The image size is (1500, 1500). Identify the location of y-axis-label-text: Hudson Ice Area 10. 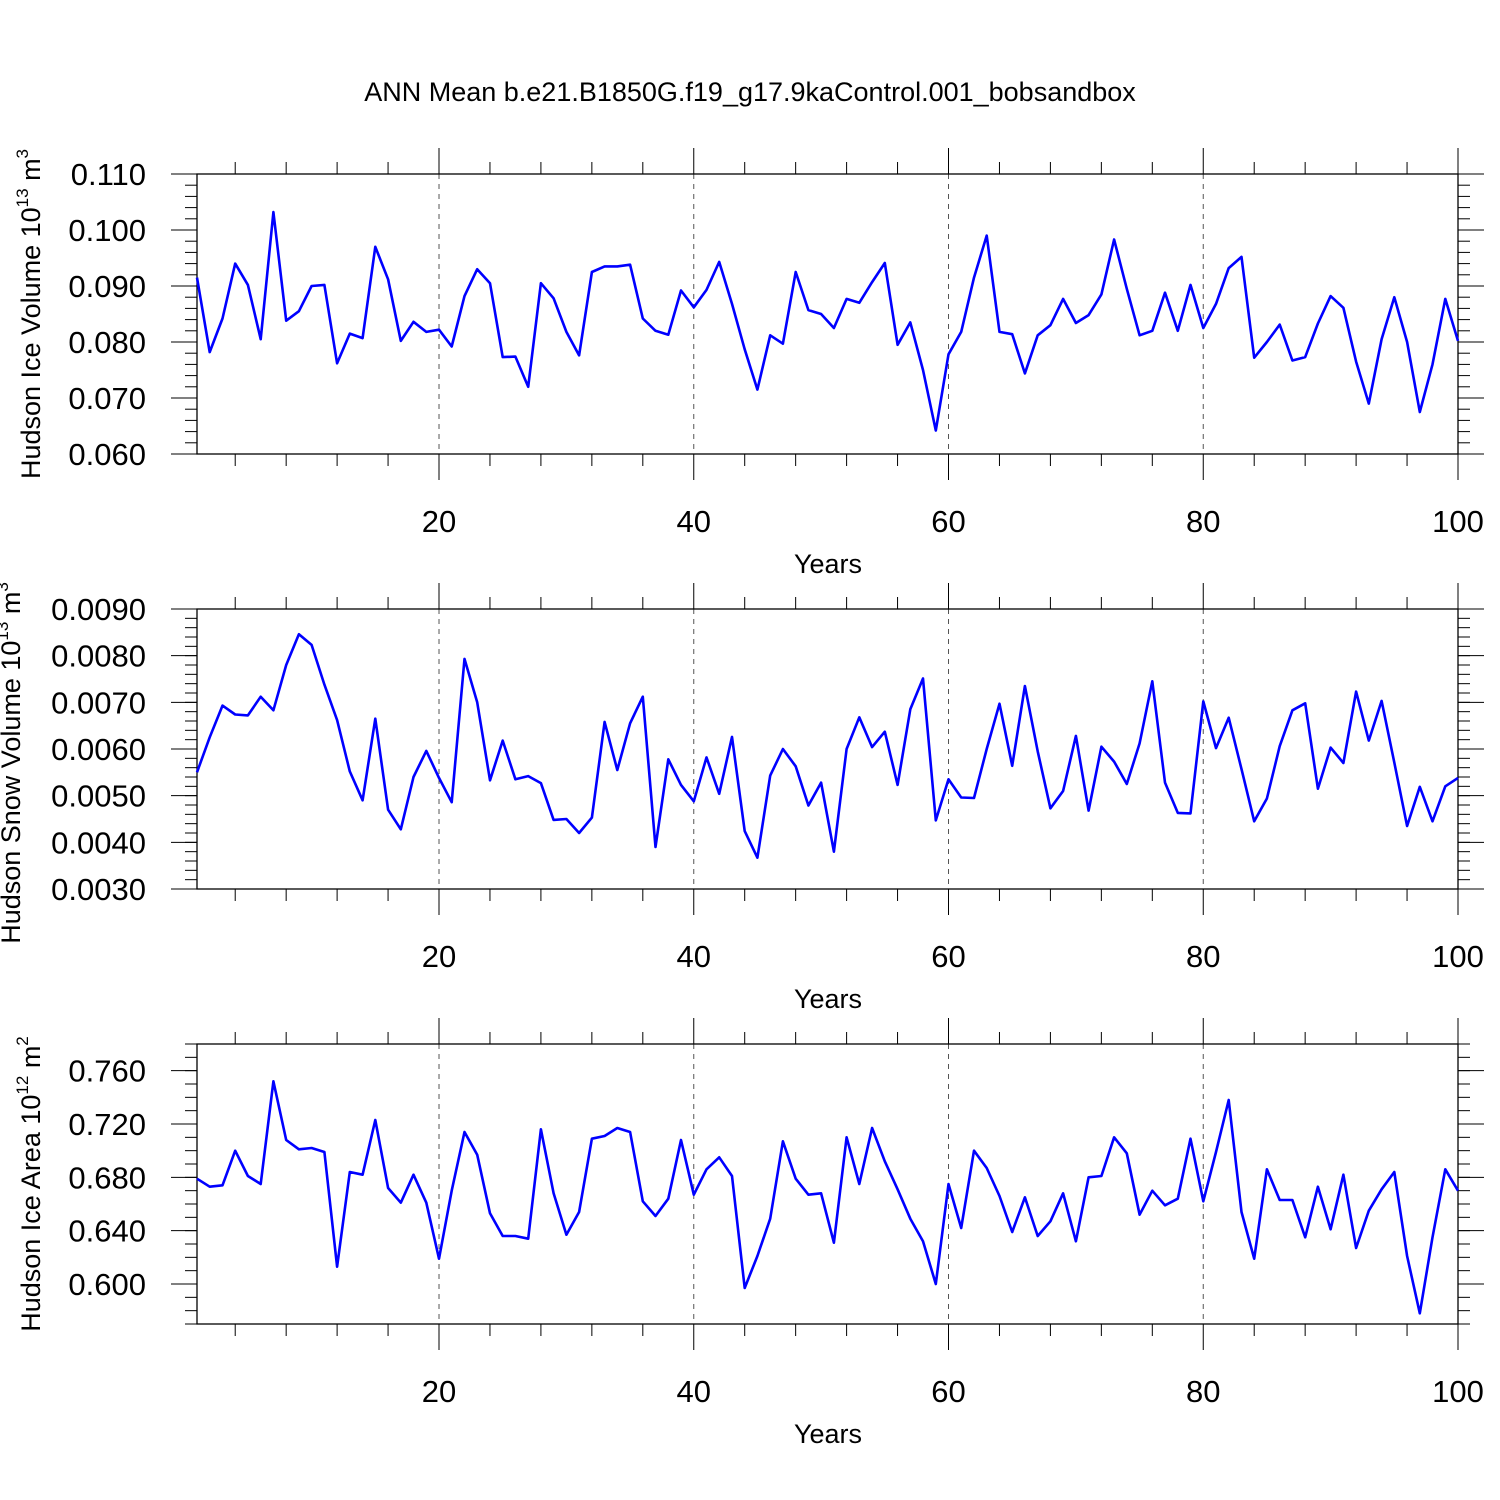
(31, 1213).